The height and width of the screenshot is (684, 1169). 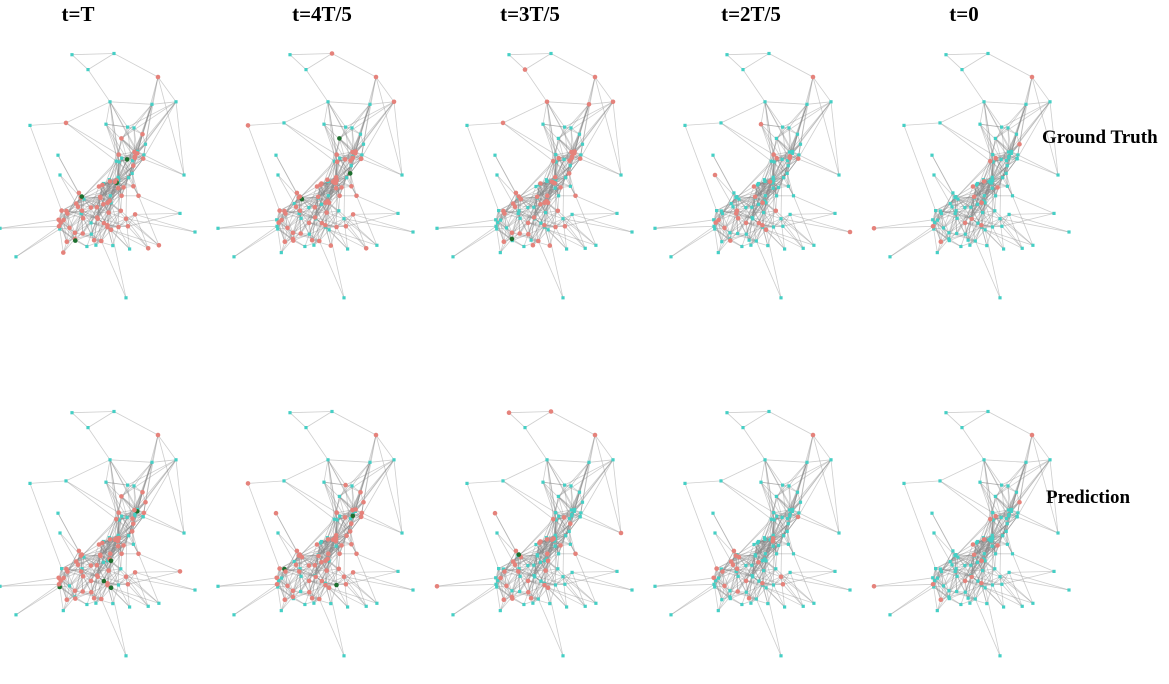 I want to click on row-label-ground-truth: Ground Truth, so click(x=1100, y=137).